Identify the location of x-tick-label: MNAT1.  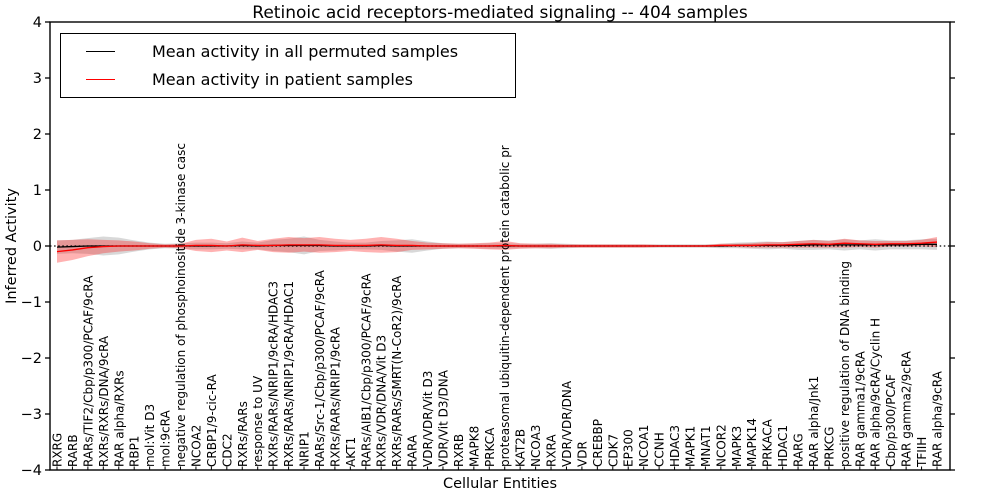
(706, 446).